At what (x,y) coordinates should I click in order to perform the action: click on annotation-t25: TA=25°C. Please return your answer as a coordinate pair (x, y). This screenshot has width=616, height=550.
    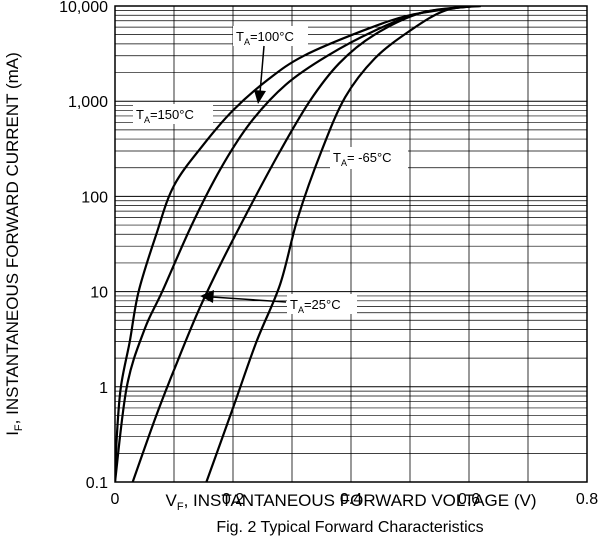
    Looking at the image, I should click on (322, 304).